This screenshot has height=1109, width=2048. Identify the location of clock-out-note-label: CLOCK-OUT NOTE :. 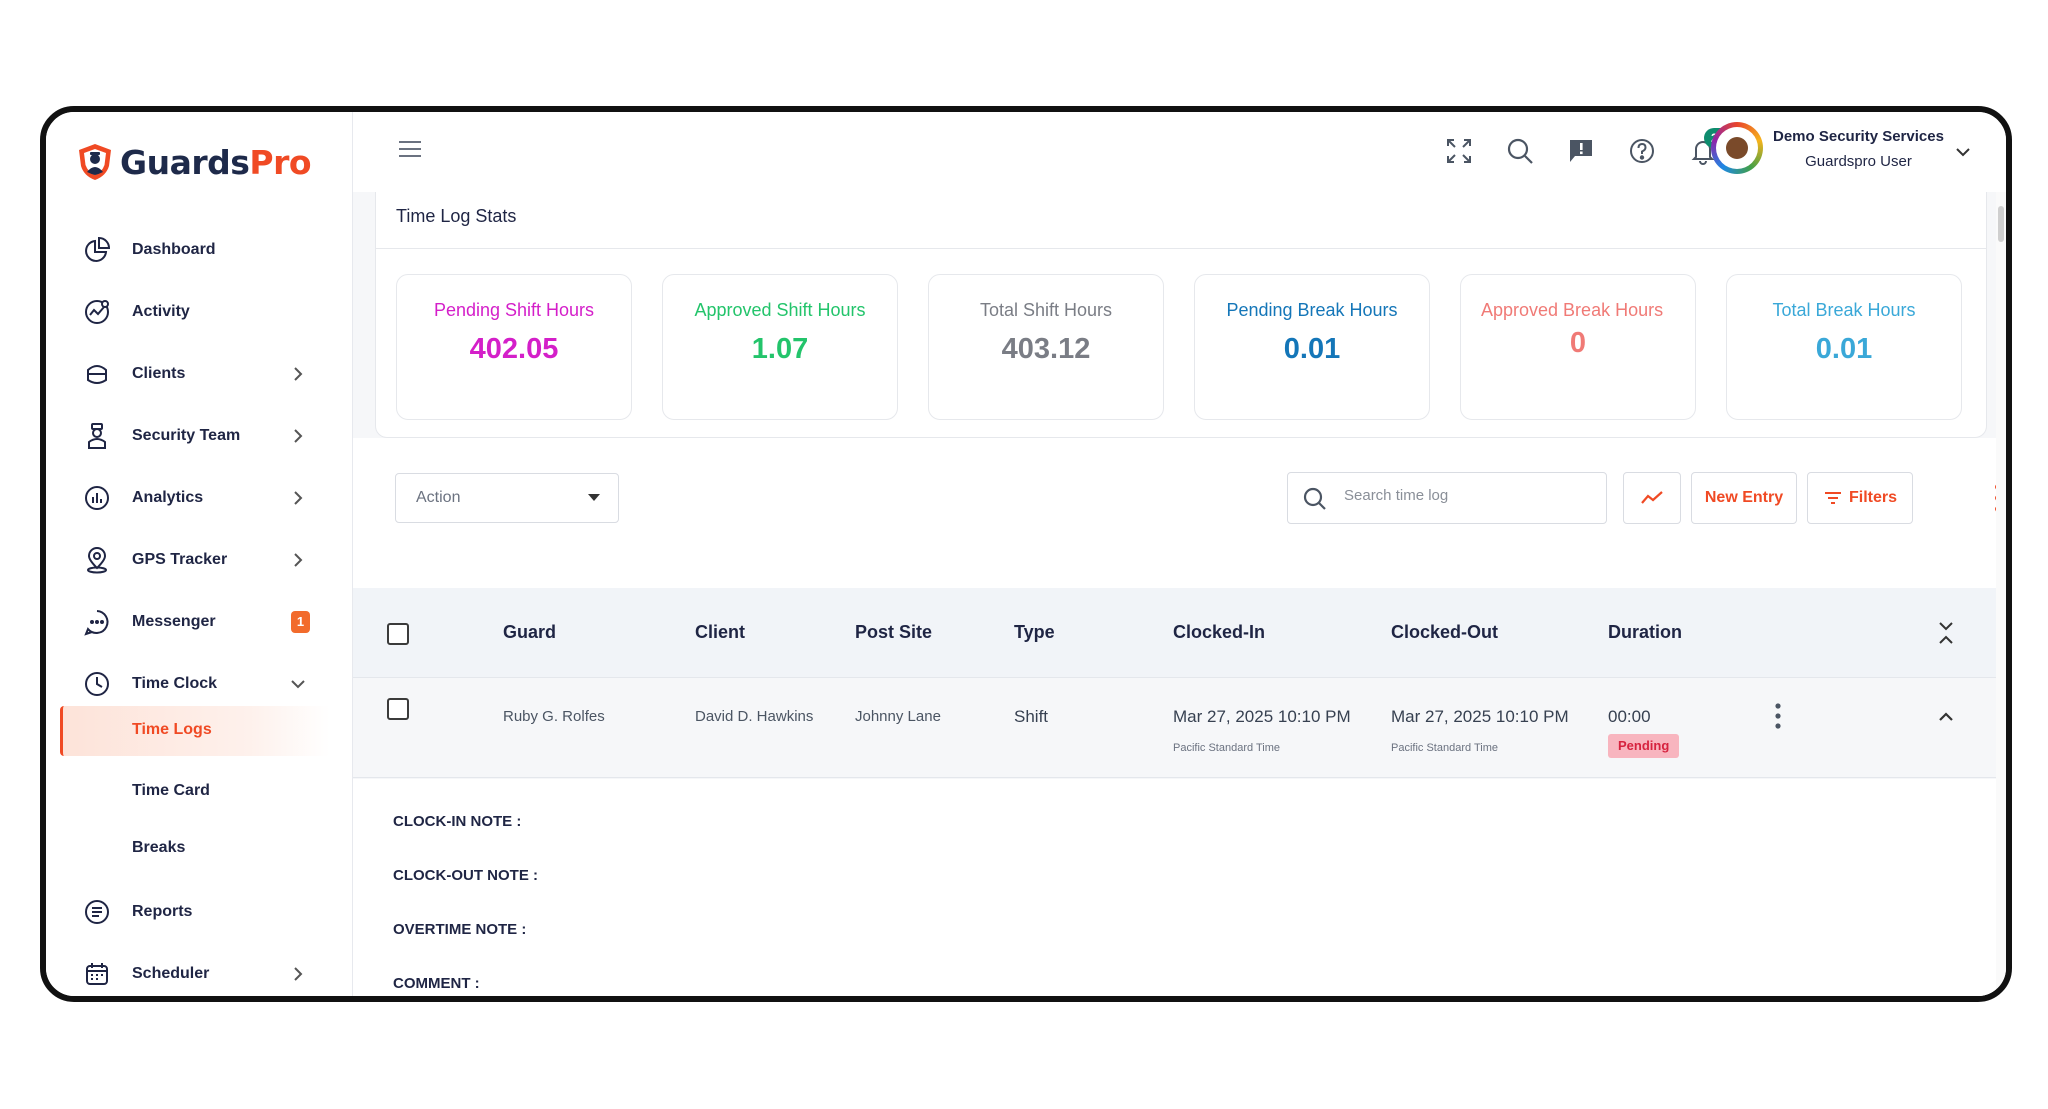
(465, 875).